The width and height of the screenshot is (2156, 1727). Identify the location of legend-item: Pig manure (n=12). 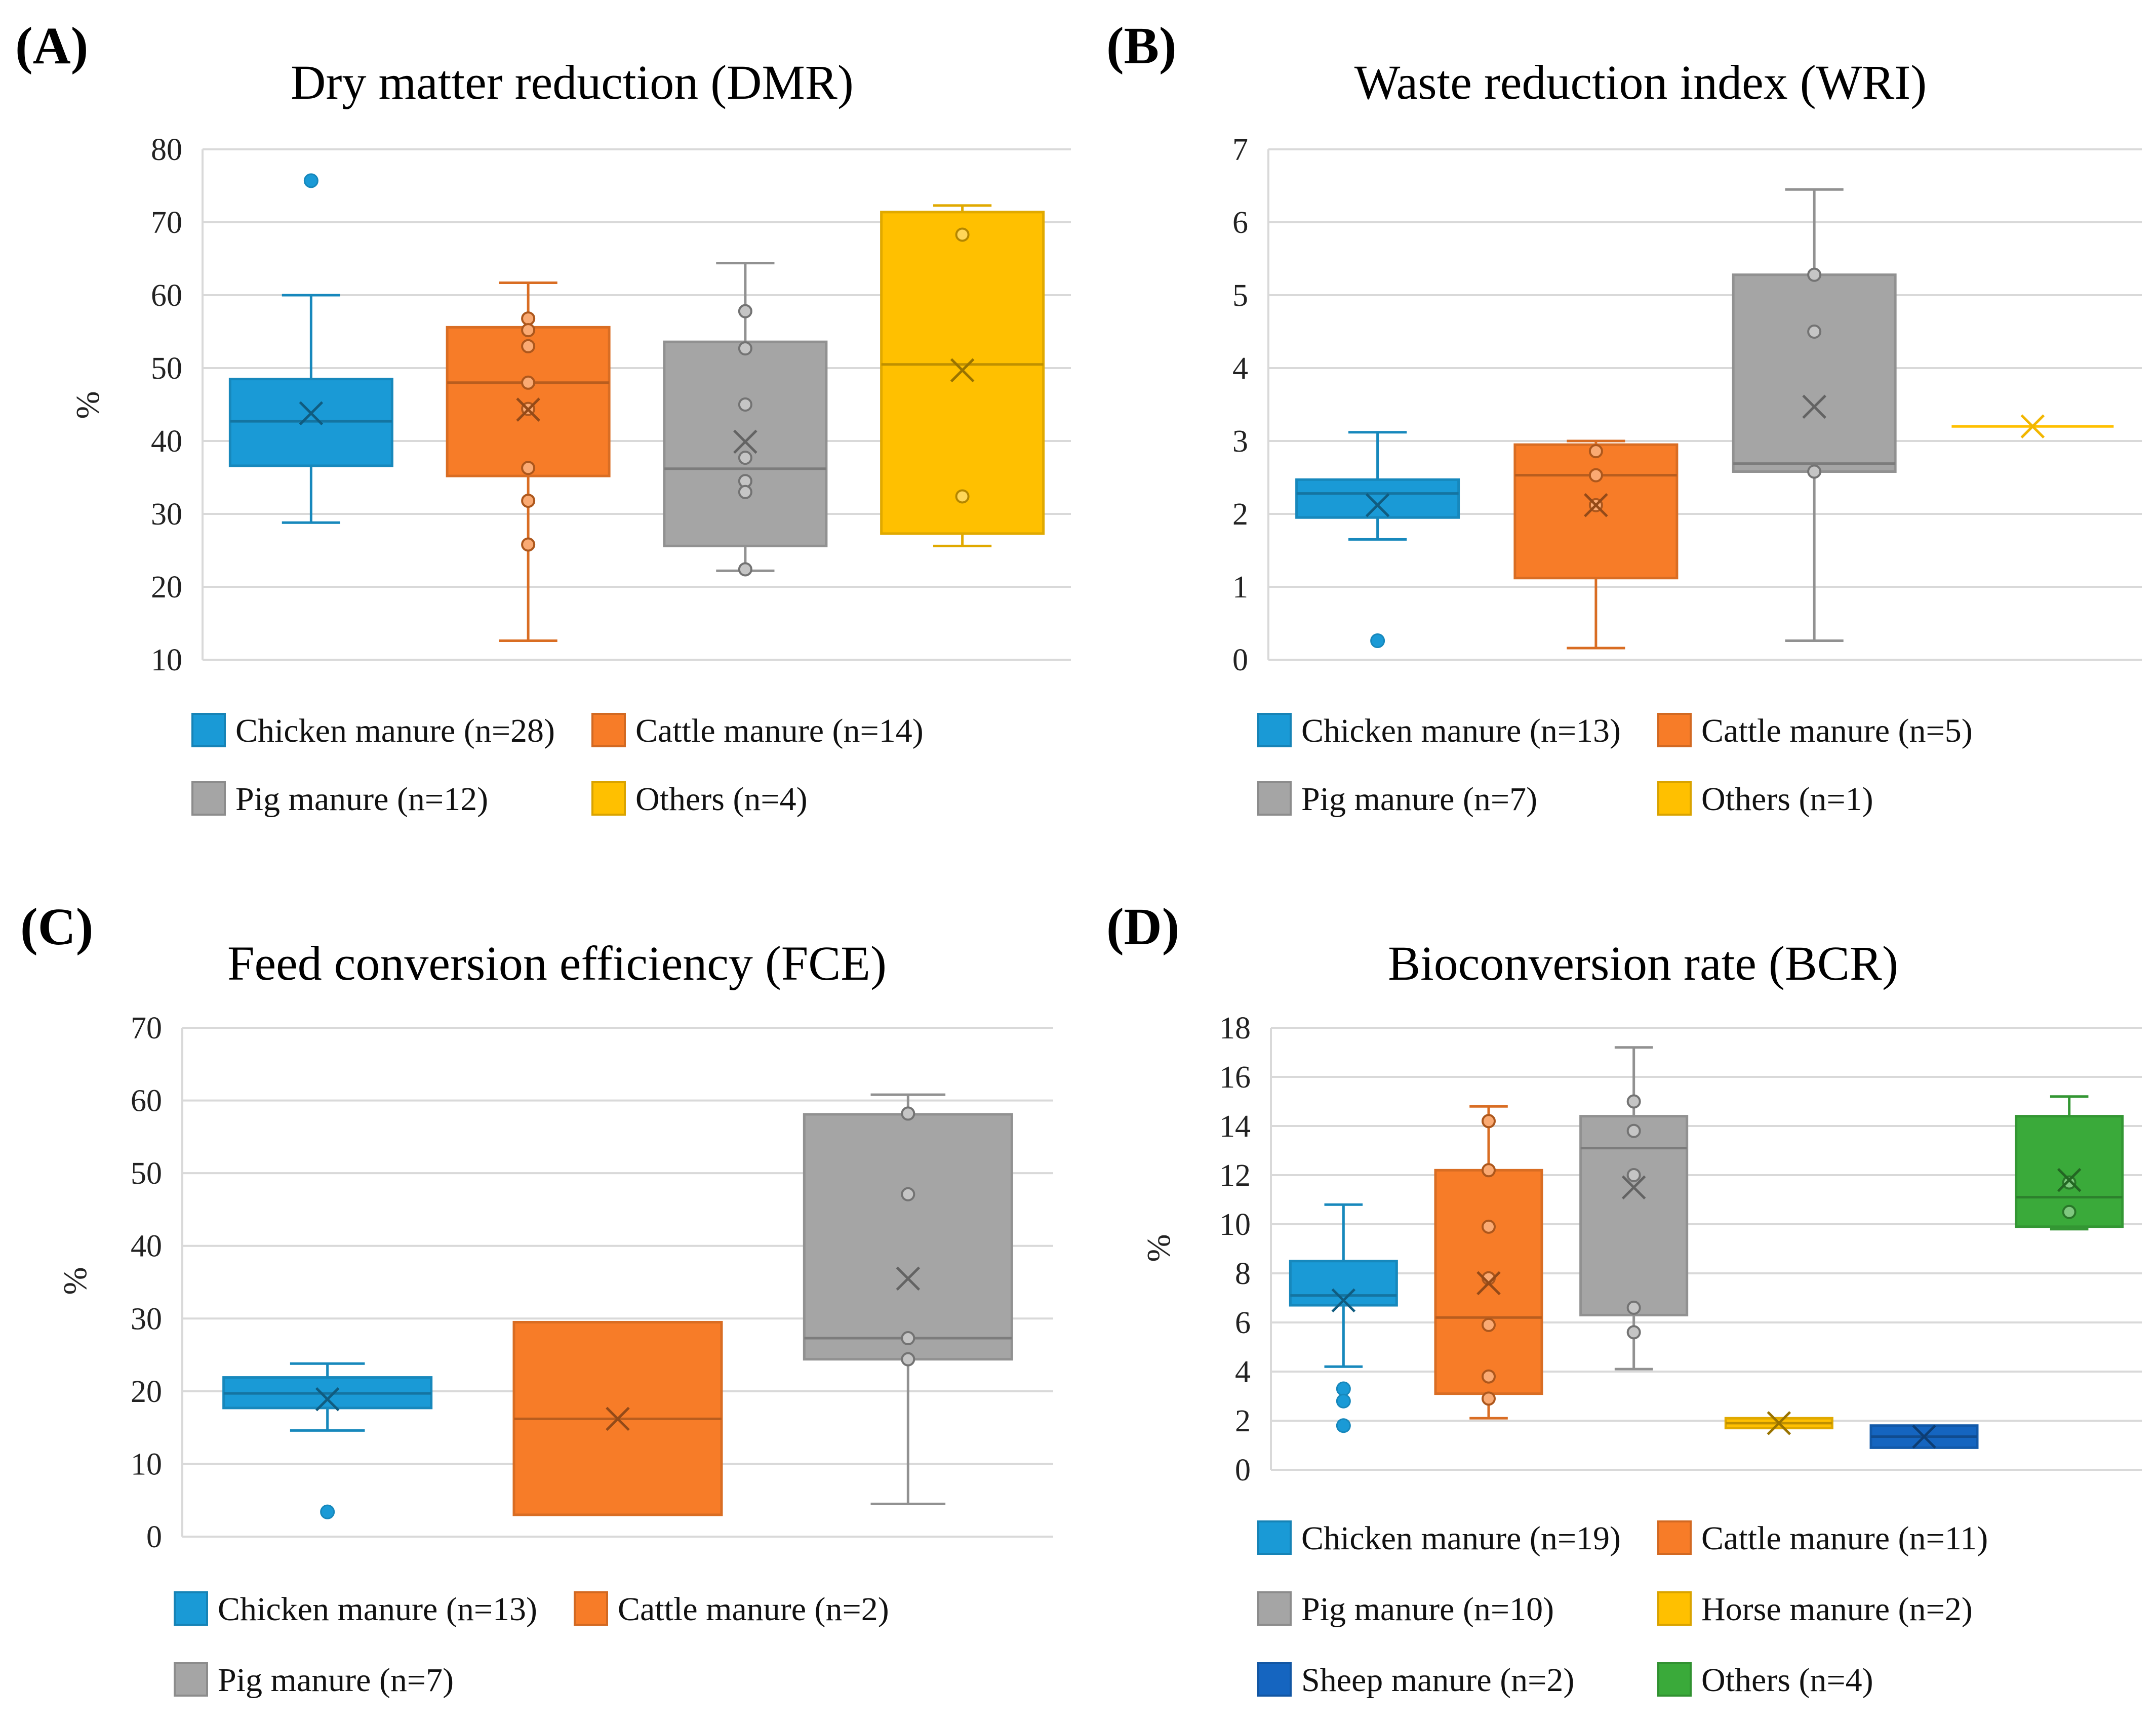
(340, 799).